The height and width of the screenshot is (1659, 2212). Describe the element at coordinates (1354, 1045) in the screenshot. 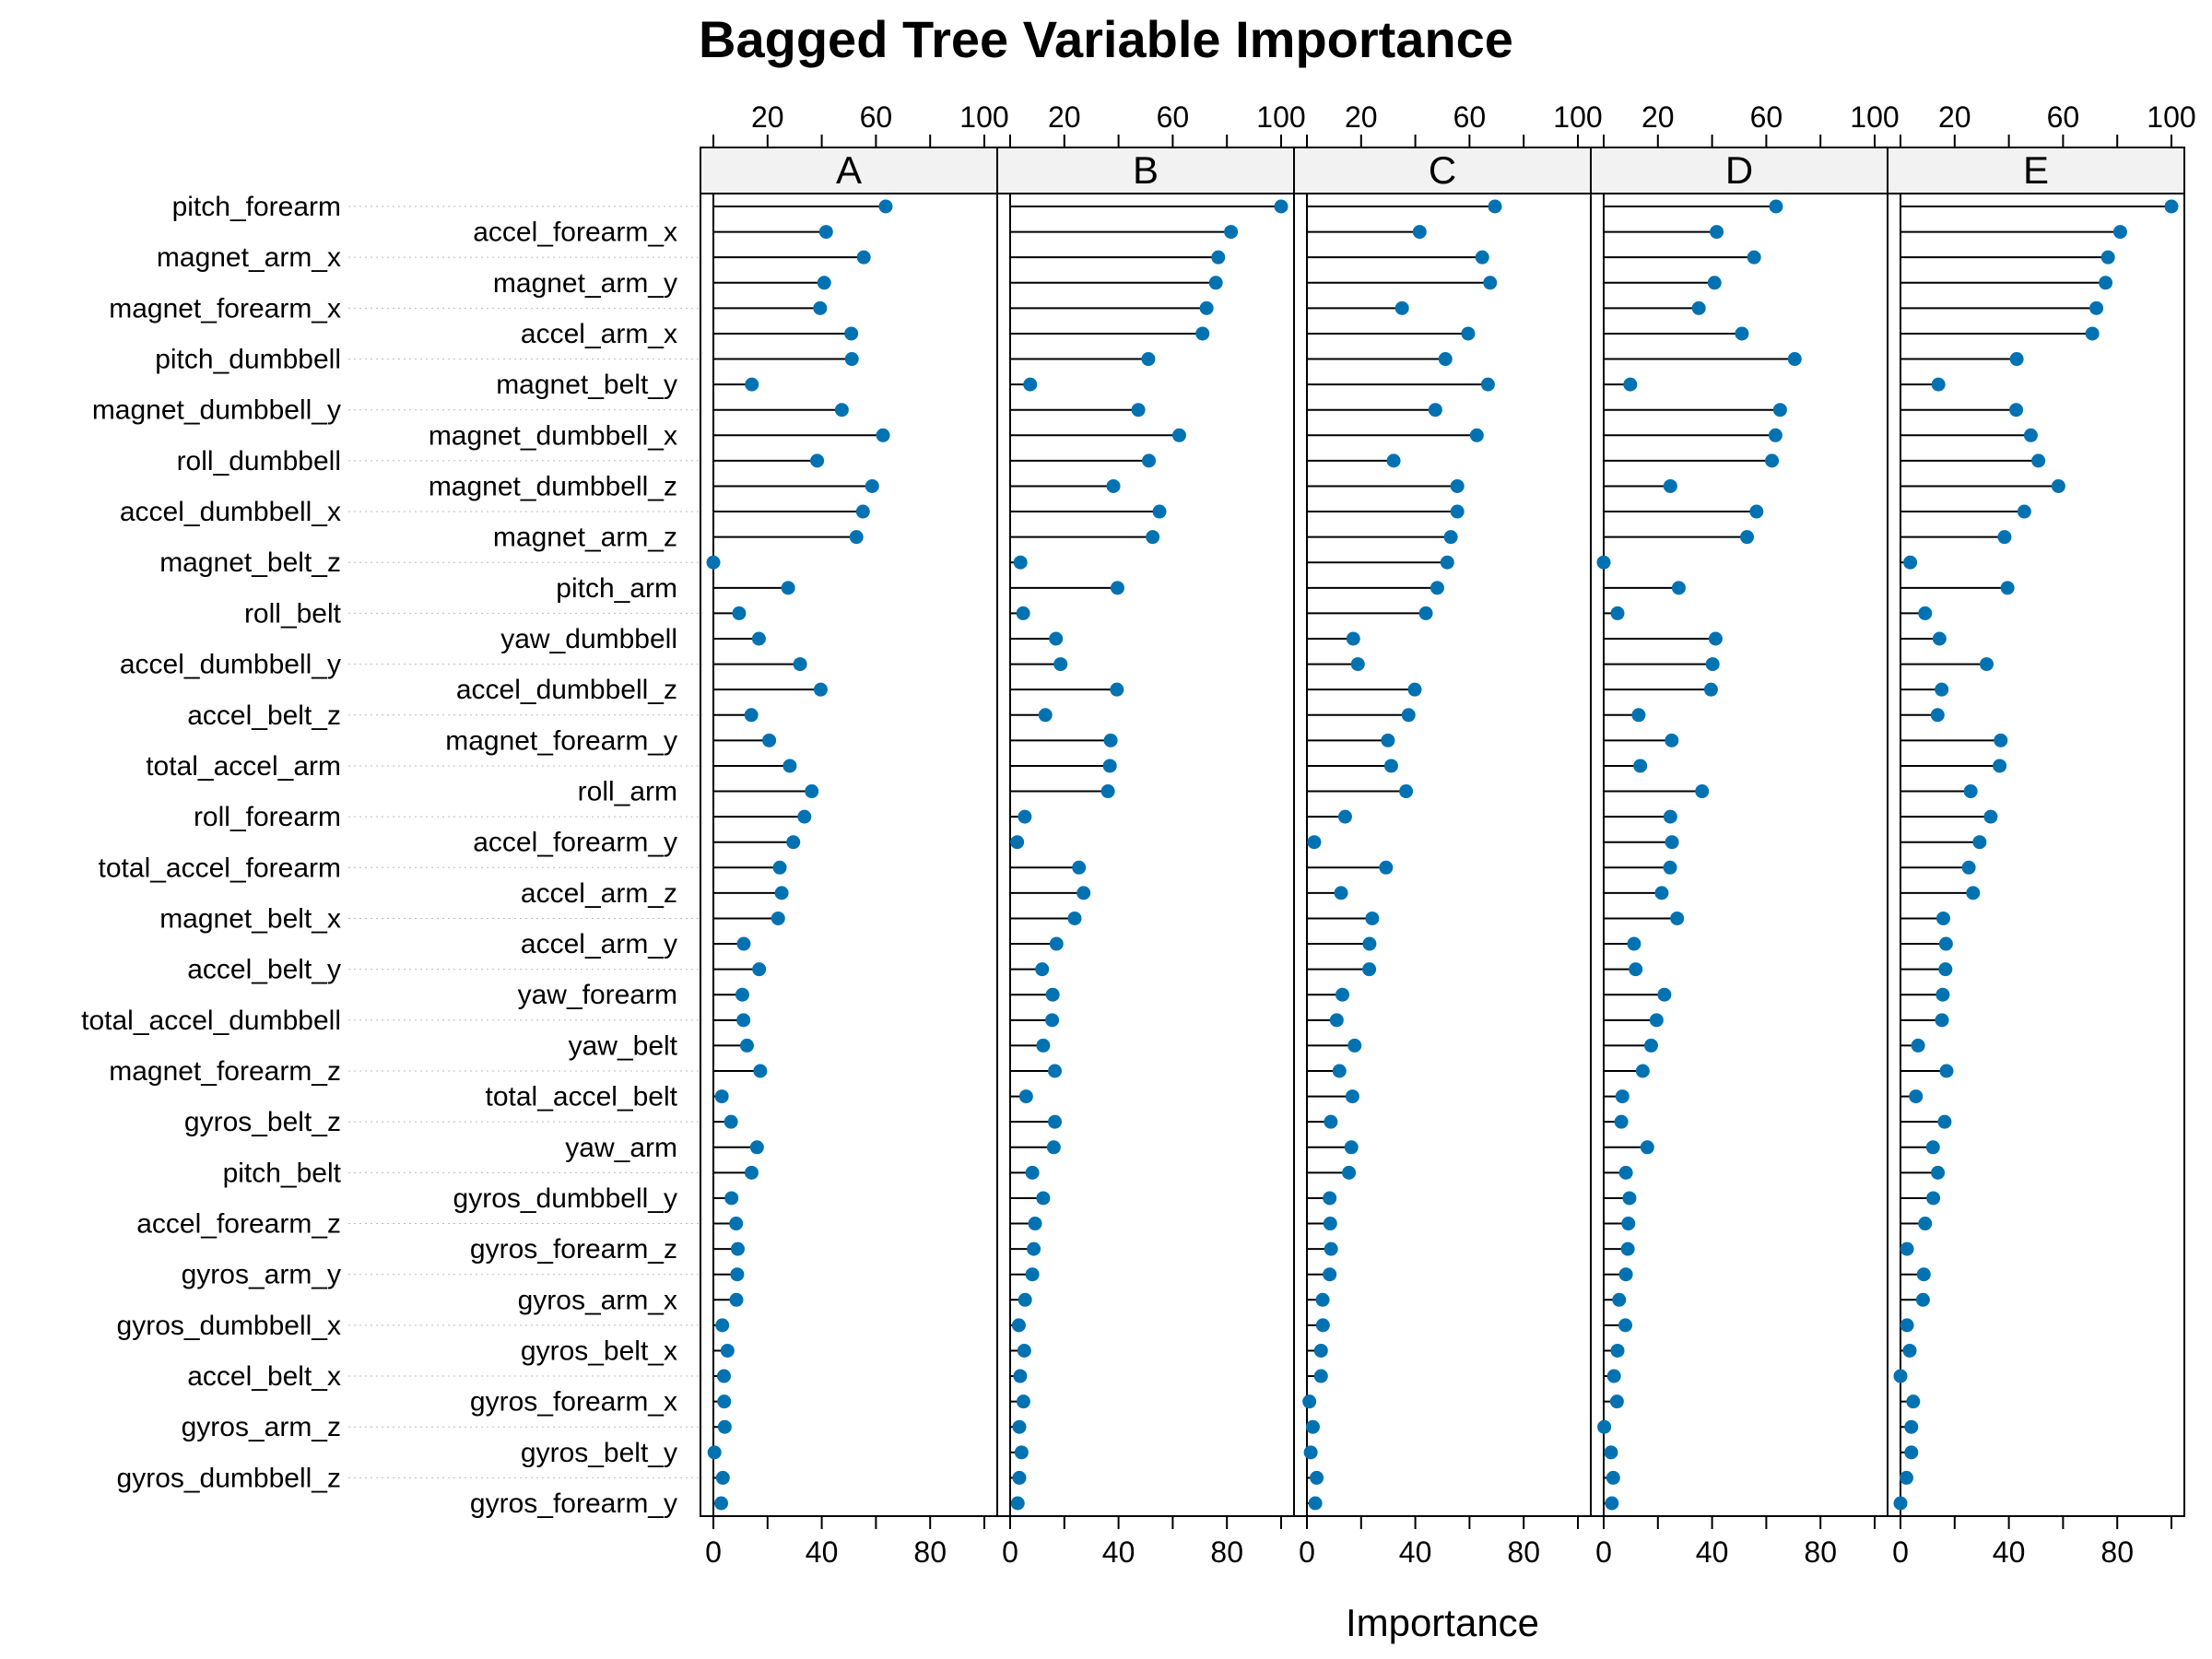

I see `point-yaw_belt` at that location.